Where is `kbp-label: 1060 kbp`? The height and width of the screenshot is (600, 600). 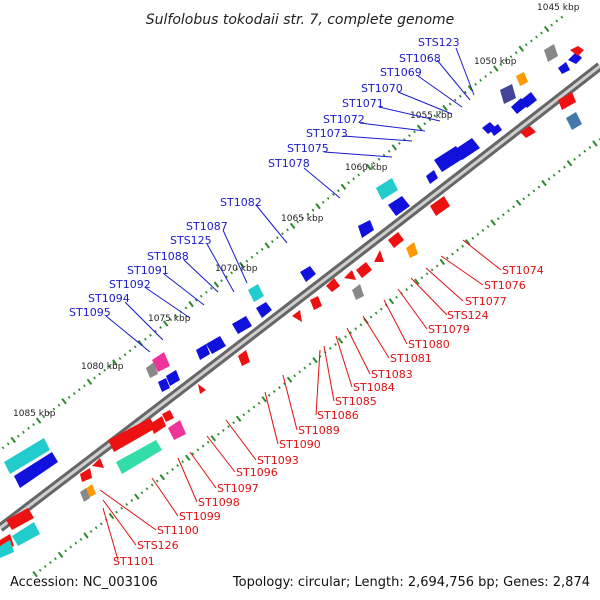 kbp-label: 1060 kbp is located at coordinates (366, 168).